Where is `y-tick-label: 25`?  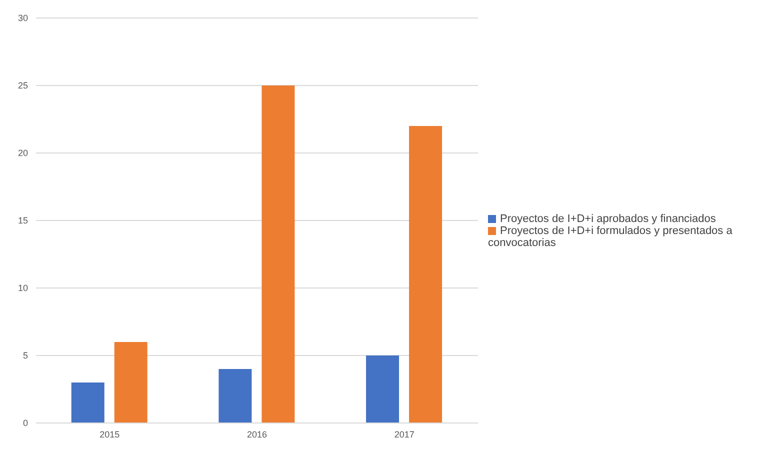 y-tick-label: 25 is located at coordinates (23, 85).